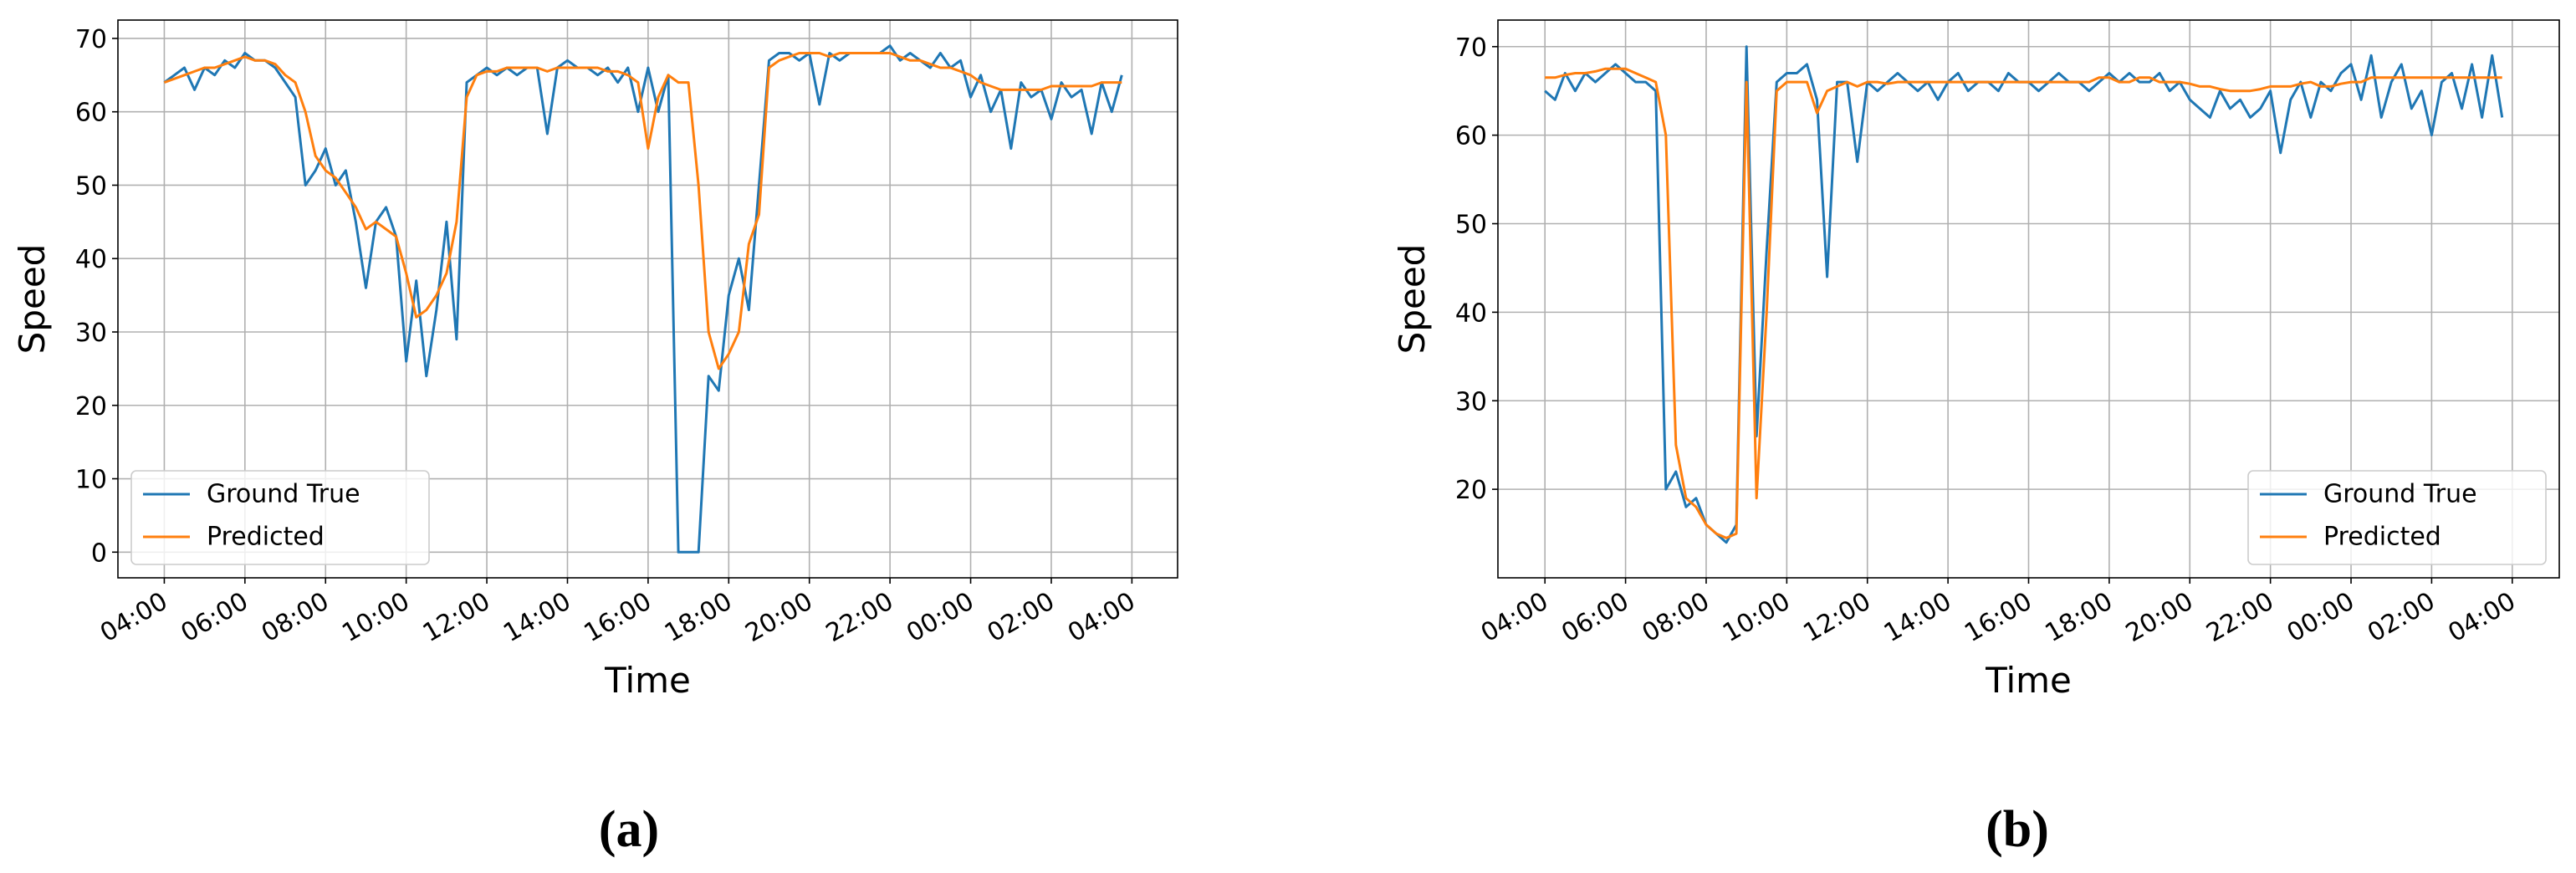  Describe the element at coordinates (642, 211) in the screenshot. I see `series-line` at that location.